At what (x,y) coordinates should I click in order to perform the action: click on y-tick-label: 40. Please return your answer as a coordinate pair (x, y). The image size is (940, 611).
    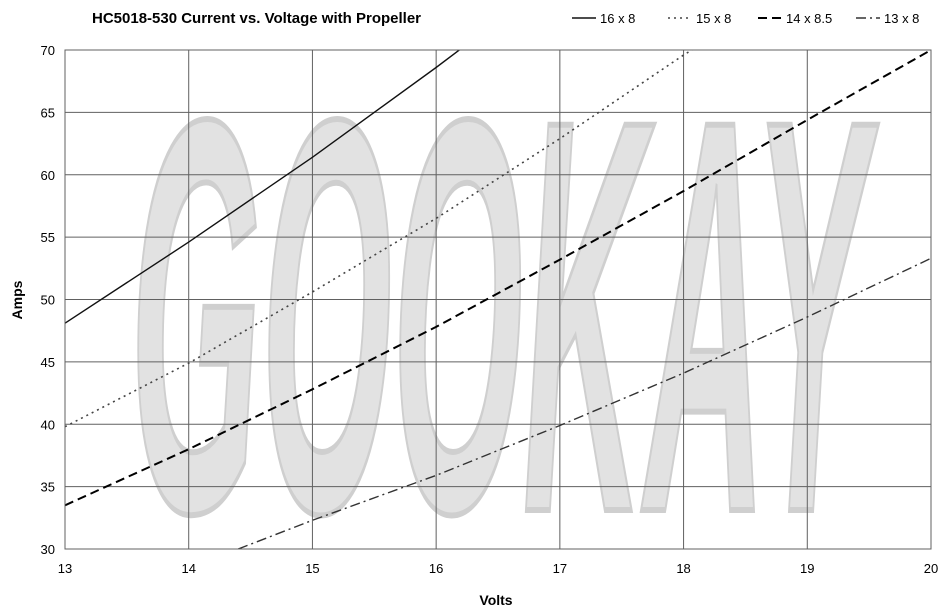
    Looking at the image, I should click on (48, 424).